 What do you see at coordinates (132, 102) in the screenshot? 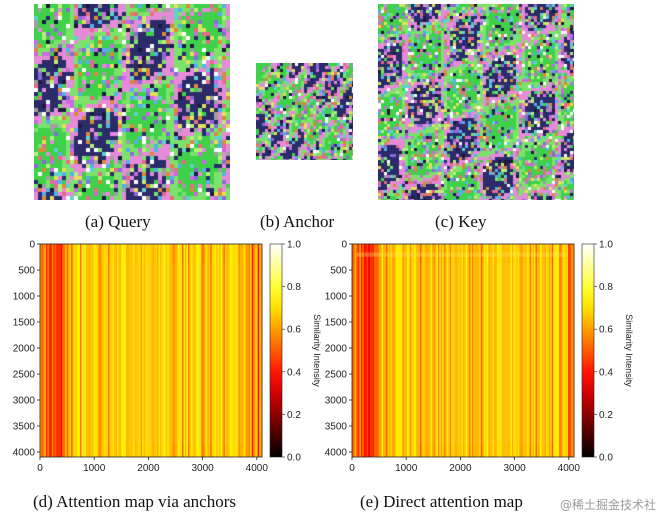
I see `query-image` at bounding box center [132, 102].